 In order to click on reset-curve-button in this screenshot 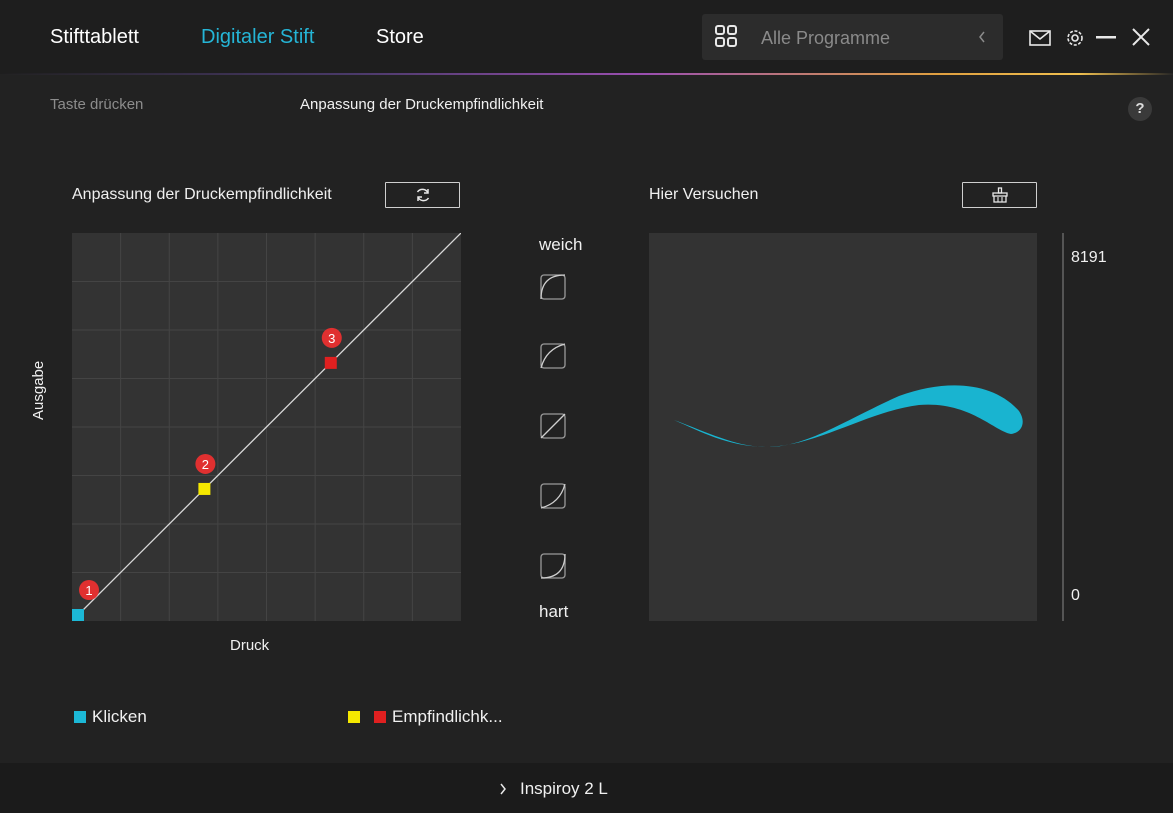, I will do `click(422, 195)`.